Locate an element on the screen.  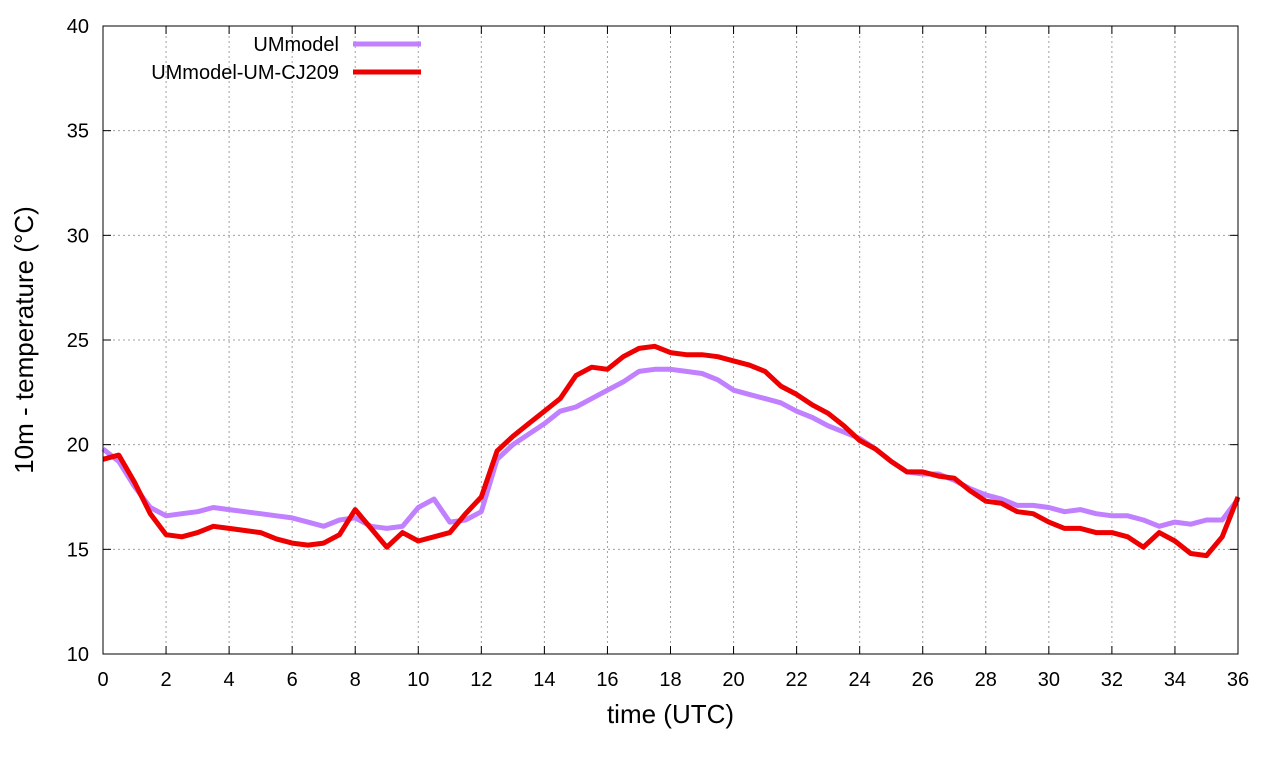
y-tick-label: 40 is located at coordinates (78, 27).